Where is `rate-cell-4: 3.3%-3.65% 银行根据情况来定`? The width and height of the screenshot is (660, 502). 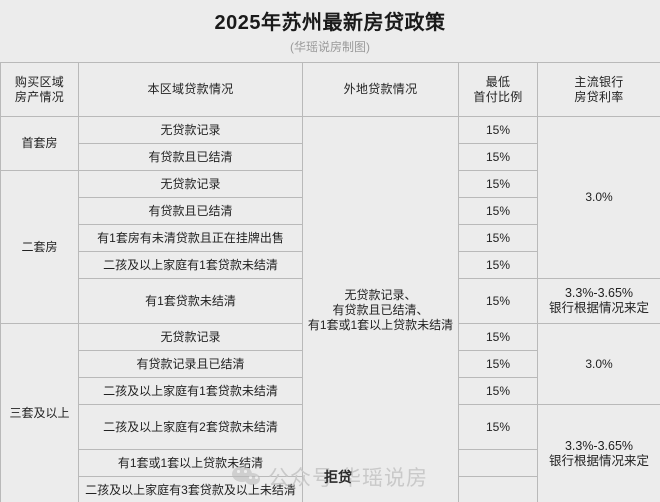
rate-cell-4: 3.3%-3.65% 银行根据情况来定 is located at coordinates (598, 453).